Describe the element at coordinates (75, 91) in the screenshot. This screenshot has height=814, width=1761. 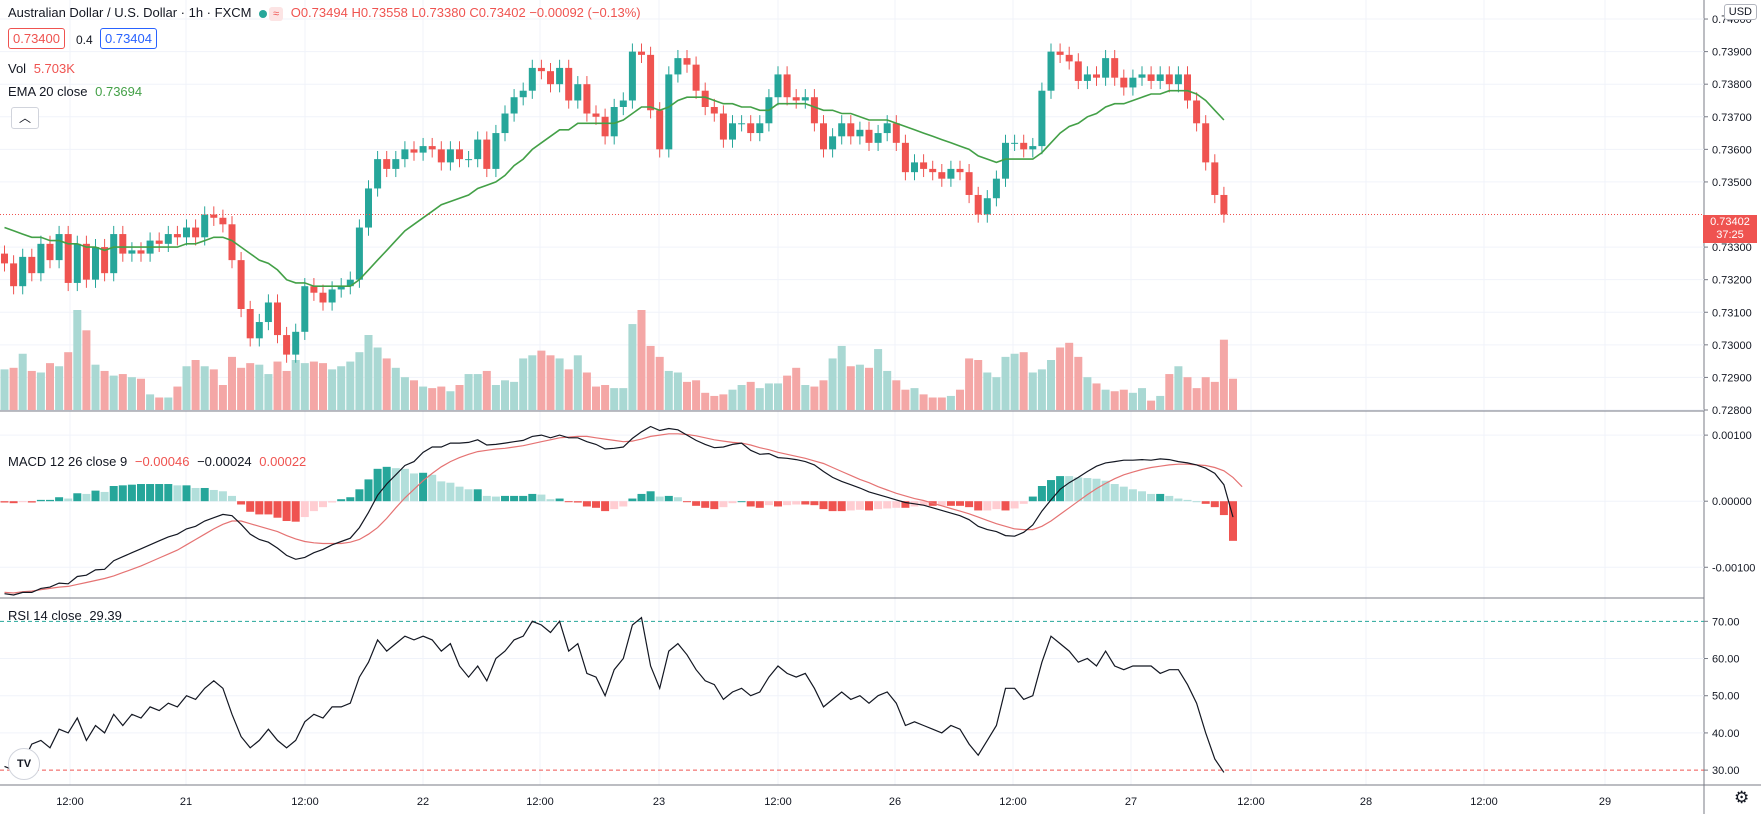
I see `ema-legend: EMA 20 close 0.73694` at that location.